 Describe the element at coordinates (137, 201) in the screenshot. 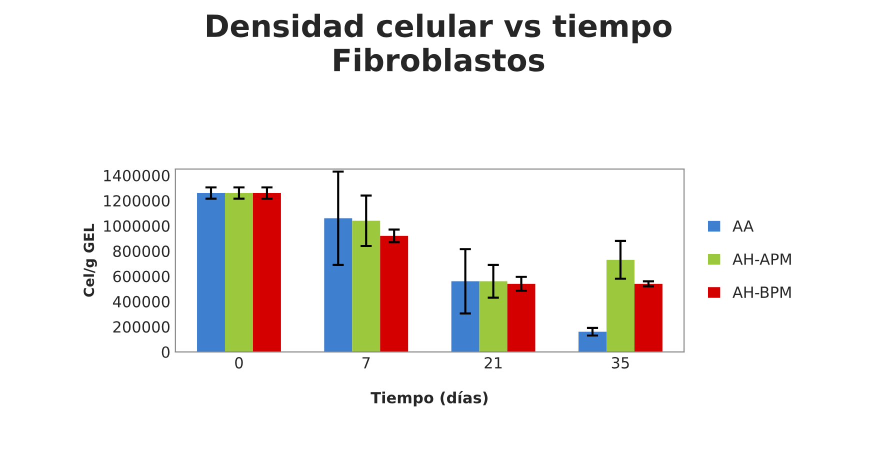

I see `y-tick-label: 1200000` at that location.